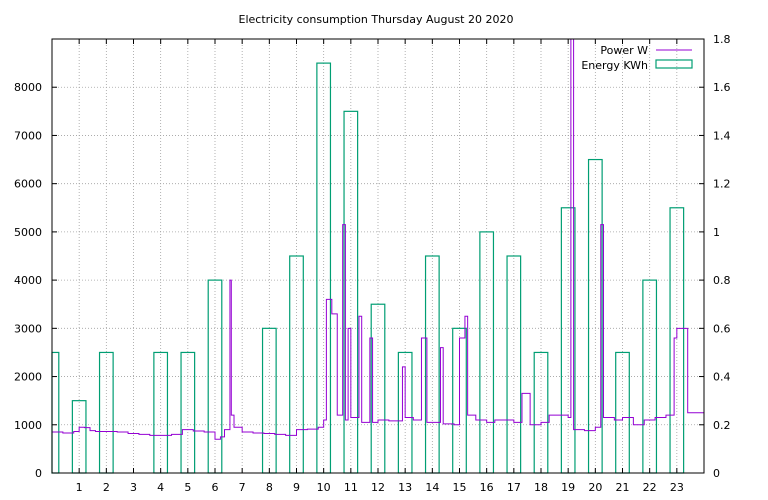  I want to click on y-right-tick-label: 0.6, so click(722, 328).